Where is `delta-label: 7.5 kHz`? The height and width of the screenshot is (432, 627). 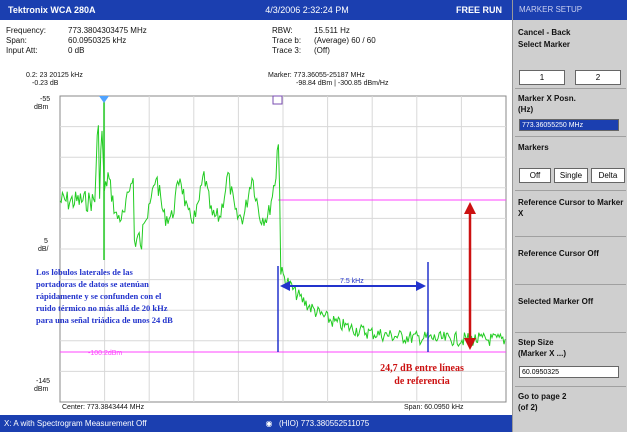
delta-label: 7.5 kHz is located at coordinates (352, 281).